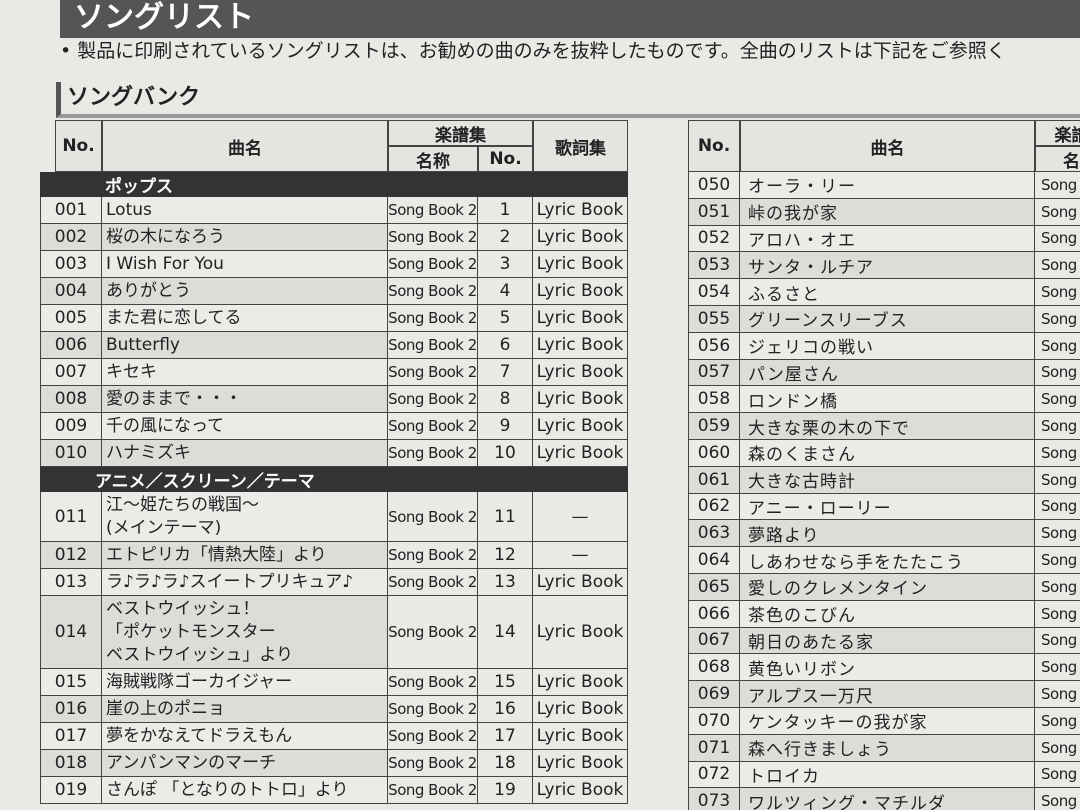 The width and height of the screenshot is (1080, 810). What do you see at coordinates (714, 319) in the screenshot?
I see `row-no: 055` at bounding box center [714, 319].